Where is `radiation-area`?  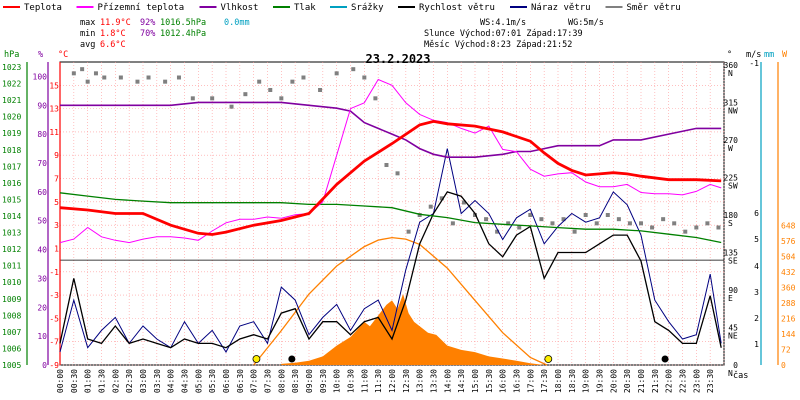
radiation-area is located at coordinates (413, 329).